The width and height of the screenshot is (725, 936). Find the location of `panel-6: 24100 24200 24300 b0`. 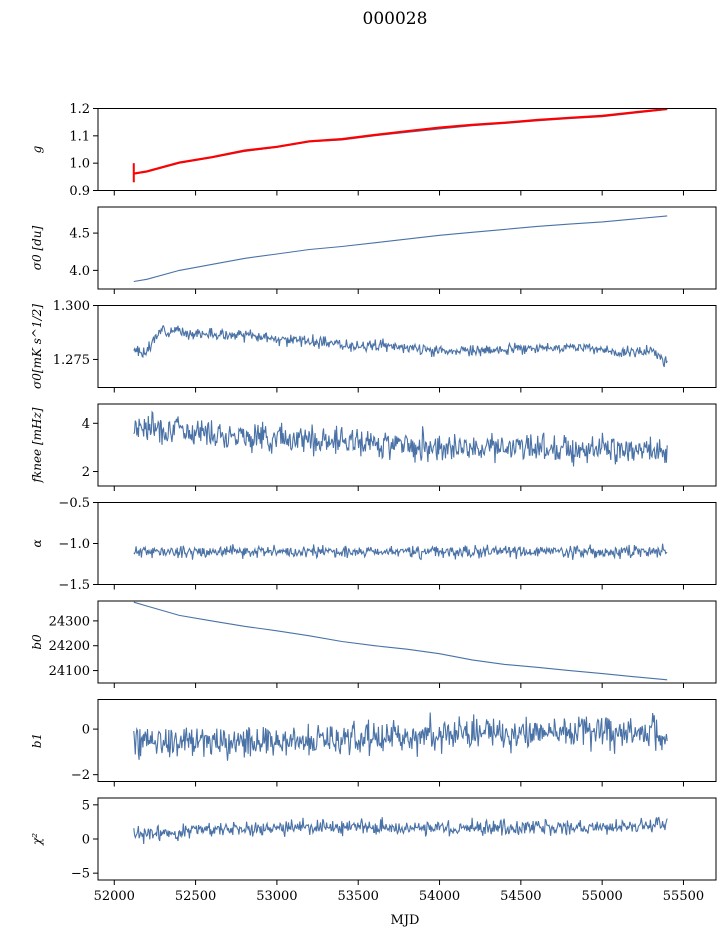

panel-6: 24100 24200 24300 b0 is located at coordinates (373, 644).